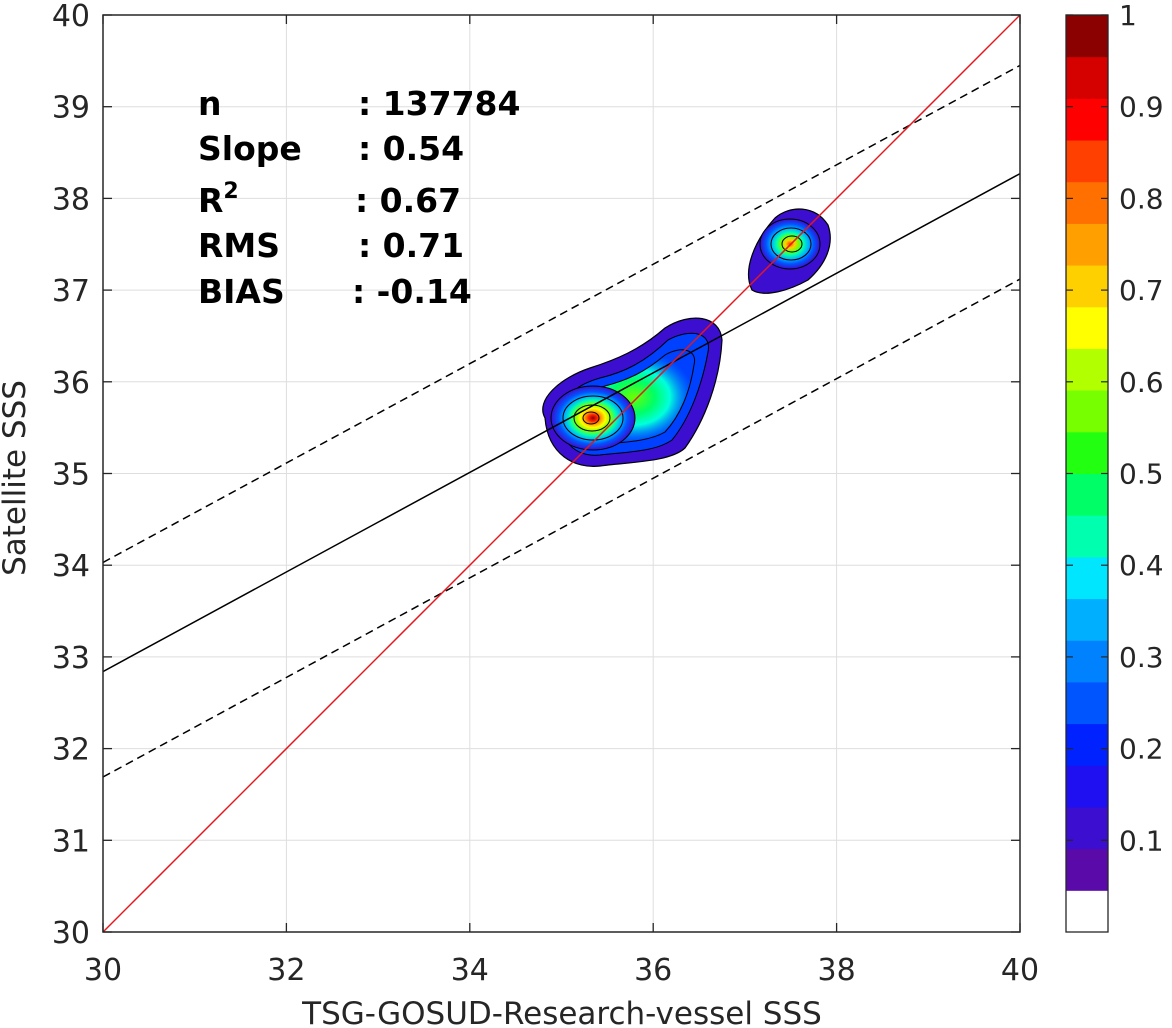 The height and width of the screenshot is (1028, 1172). What do you see at coordinates (1020, 970) in the screenshot?
I see `x-tick-label: 40` at bounding box center [1020, 970].